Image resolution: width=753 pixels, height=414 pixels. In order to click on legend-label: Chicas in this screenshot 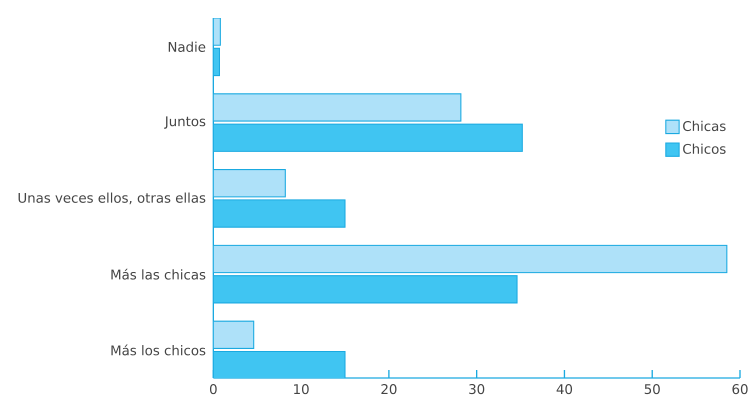, I will do `click(704, 126)`.